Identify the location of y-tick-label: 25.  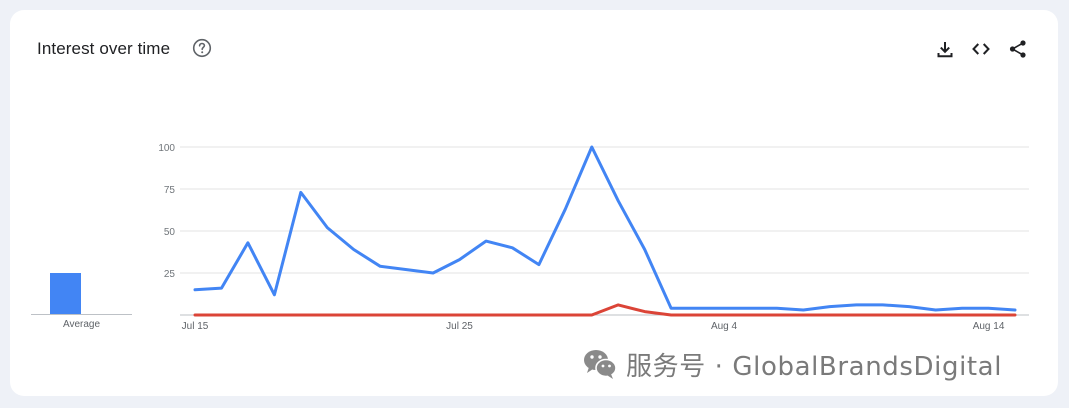
(170, 274).